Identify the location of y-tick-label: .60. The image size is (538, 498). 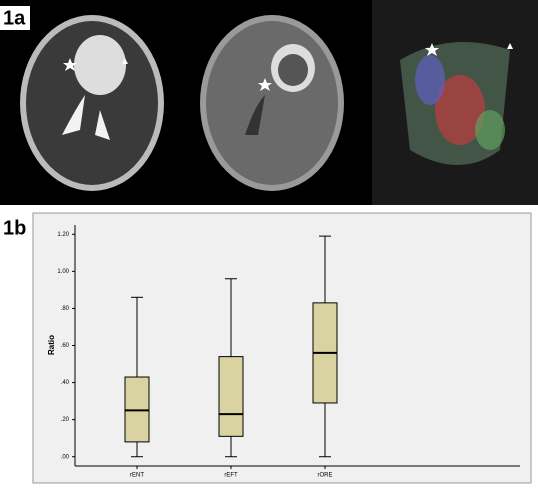
(65, 346).